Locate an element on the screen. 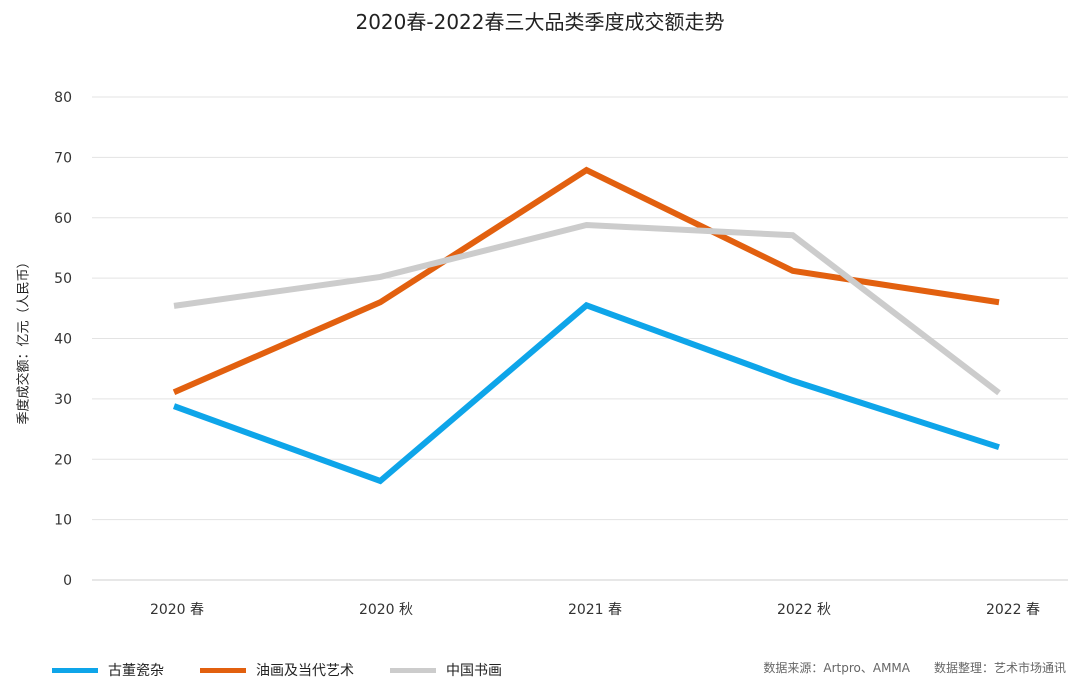  y-tick-label: 50 is located at coordinates (63, 279).